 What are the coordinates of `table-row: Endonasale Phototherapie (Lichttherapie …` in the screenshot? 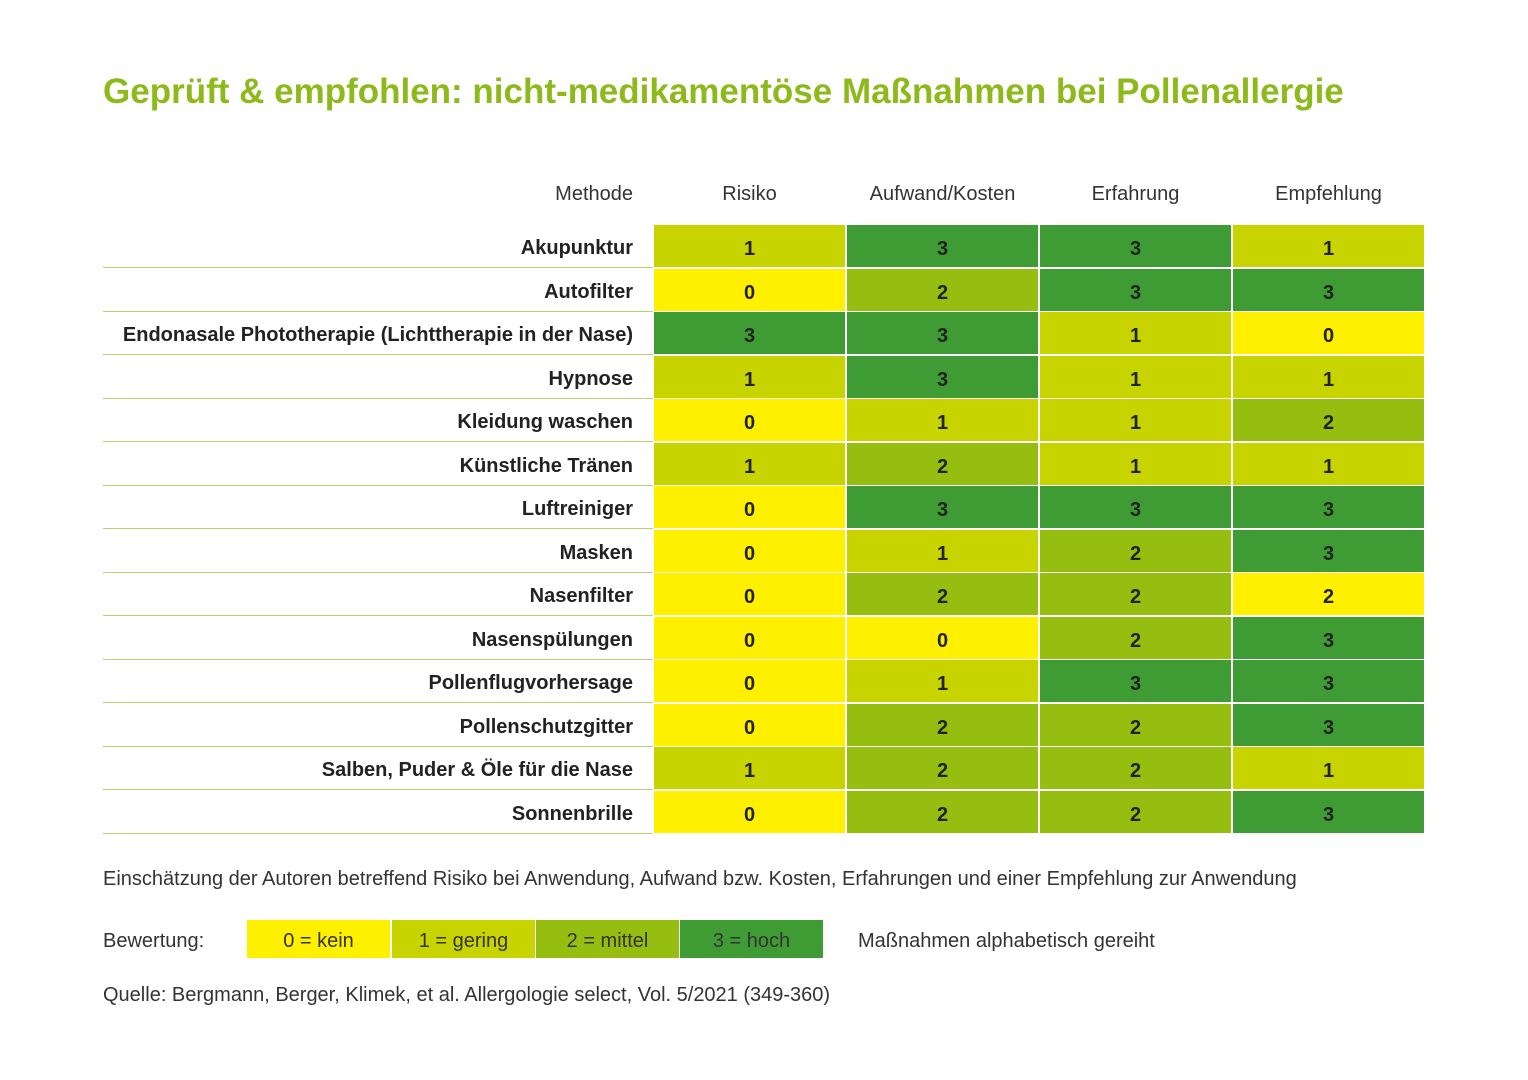 It's located at (764, 333).